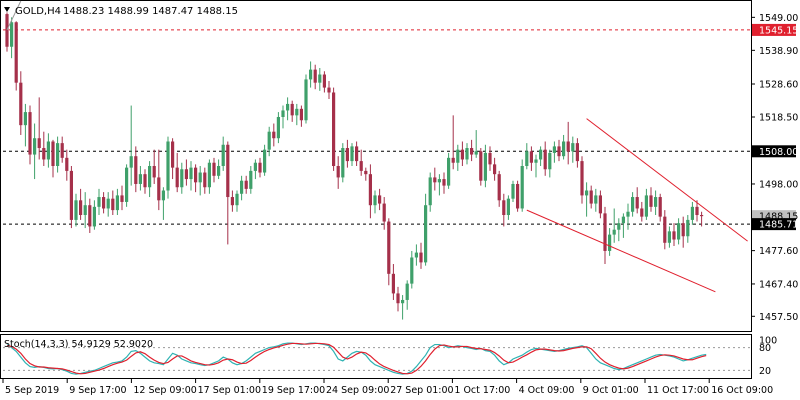 Image resolution: width=800 pixels, height=400 pixels. I want to click on trendline-upper, so click(14, 15).